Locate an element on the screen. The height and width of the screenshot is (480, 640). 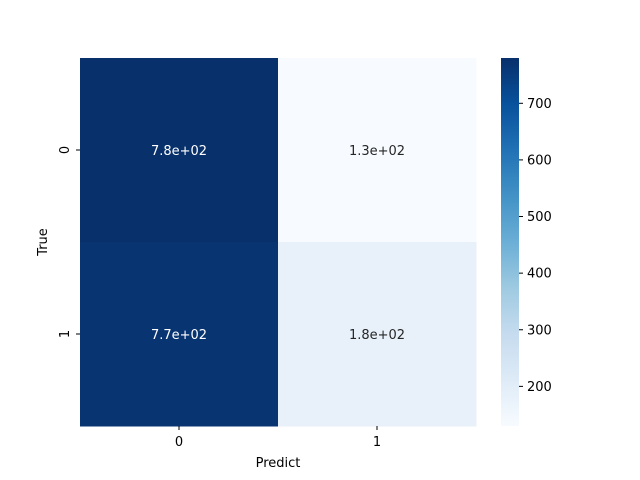
colorbar-tick-label: 400 is located at coordinates (539, 274).